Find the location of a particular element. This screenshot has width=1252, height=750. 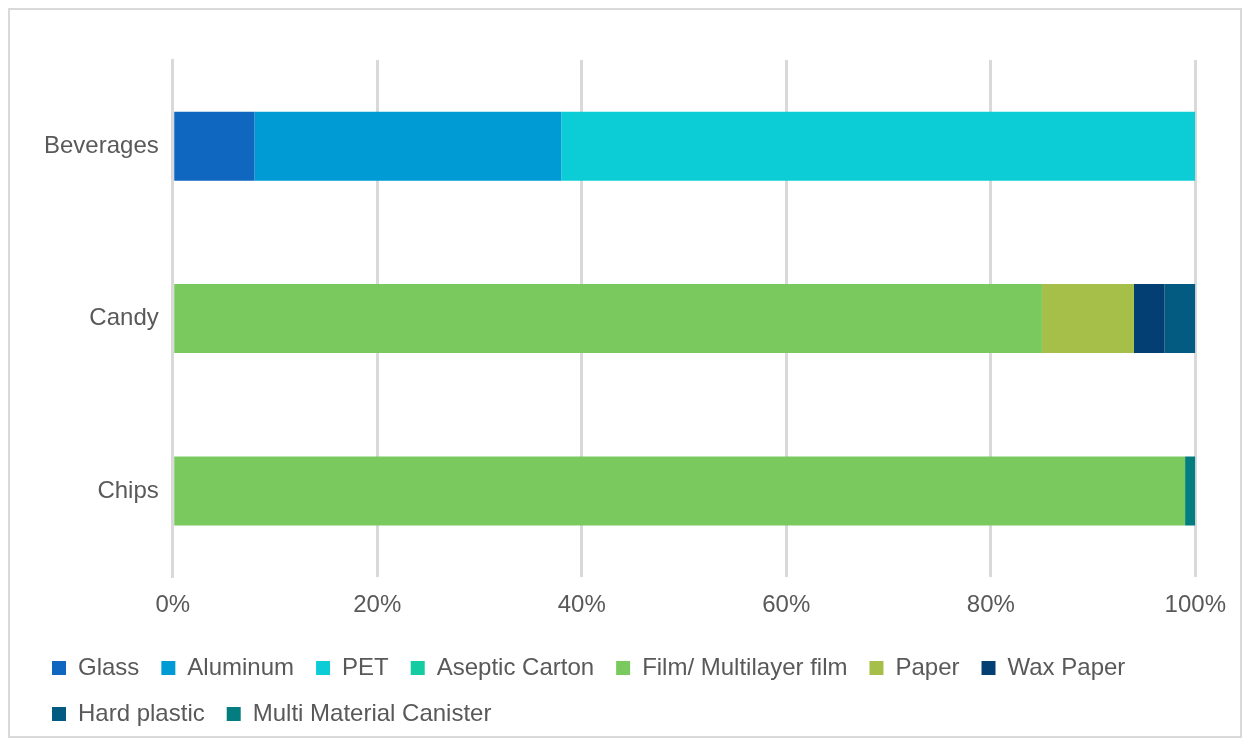

x-tick-label: 100% is located at coordinates (1195, 604).